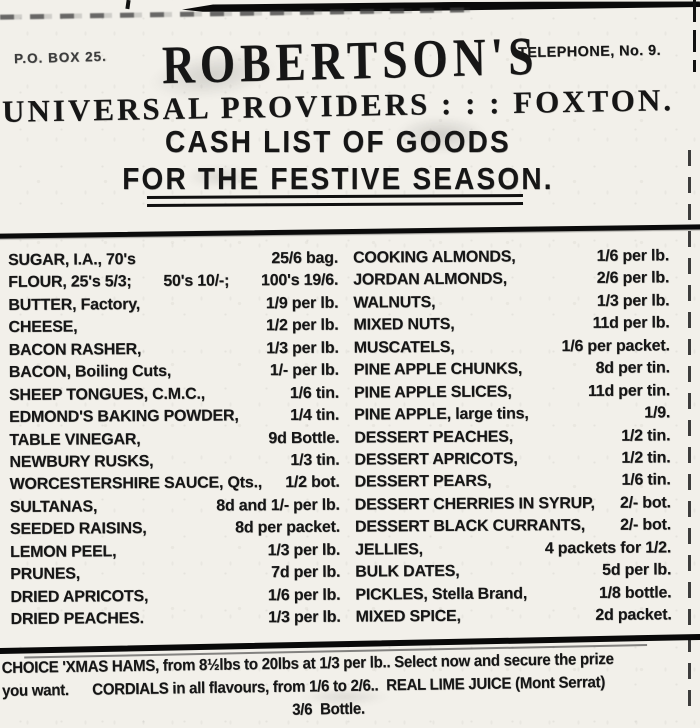  Describe the element at coordinates (436, 459) in the screenshot. I see `item-name: DESSERT APRICOTS,` at that location.